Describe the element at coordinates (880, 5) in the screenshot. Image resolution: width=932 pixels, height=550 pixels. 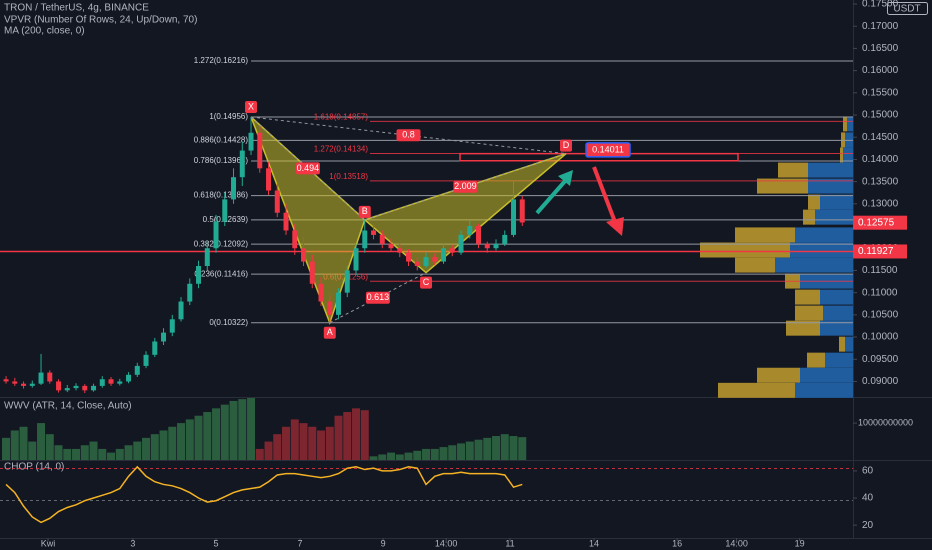
I see `y-tick-label: 0.17500` at that location.